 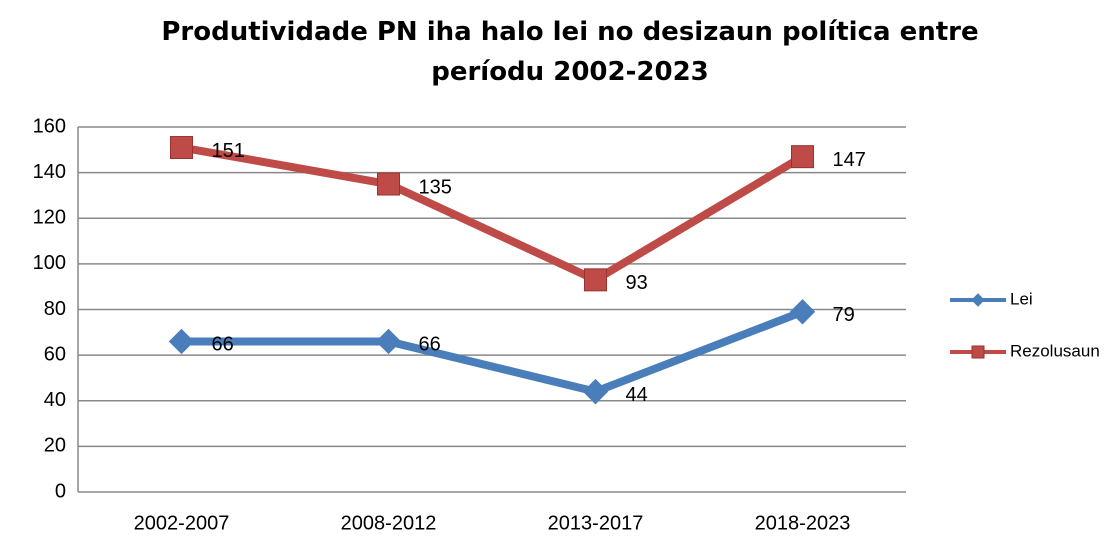 What do you see at coordinates (849, 160) in the screenshot?
I see `data-label: 147` at bounding box center [849, 160].